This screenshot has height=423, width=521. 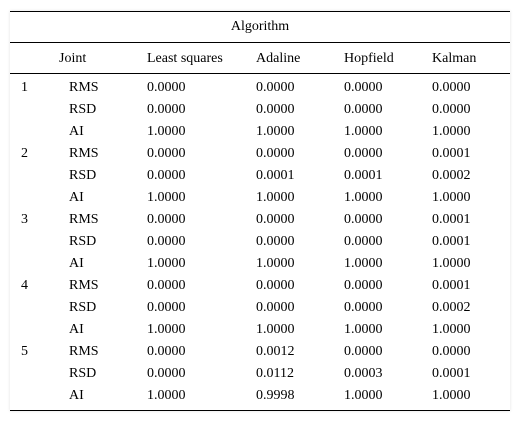 What do you see at coordinates (24, 285) in the screenshot?
I see `joint-number-cell: 4` at bounding box center [24, 285].